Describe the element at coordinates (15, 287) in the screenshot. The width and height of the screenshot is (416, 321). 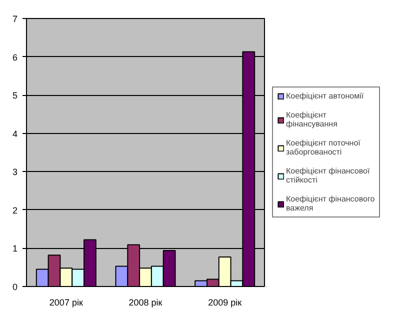
I see `y-tick-label: 0` at that location.